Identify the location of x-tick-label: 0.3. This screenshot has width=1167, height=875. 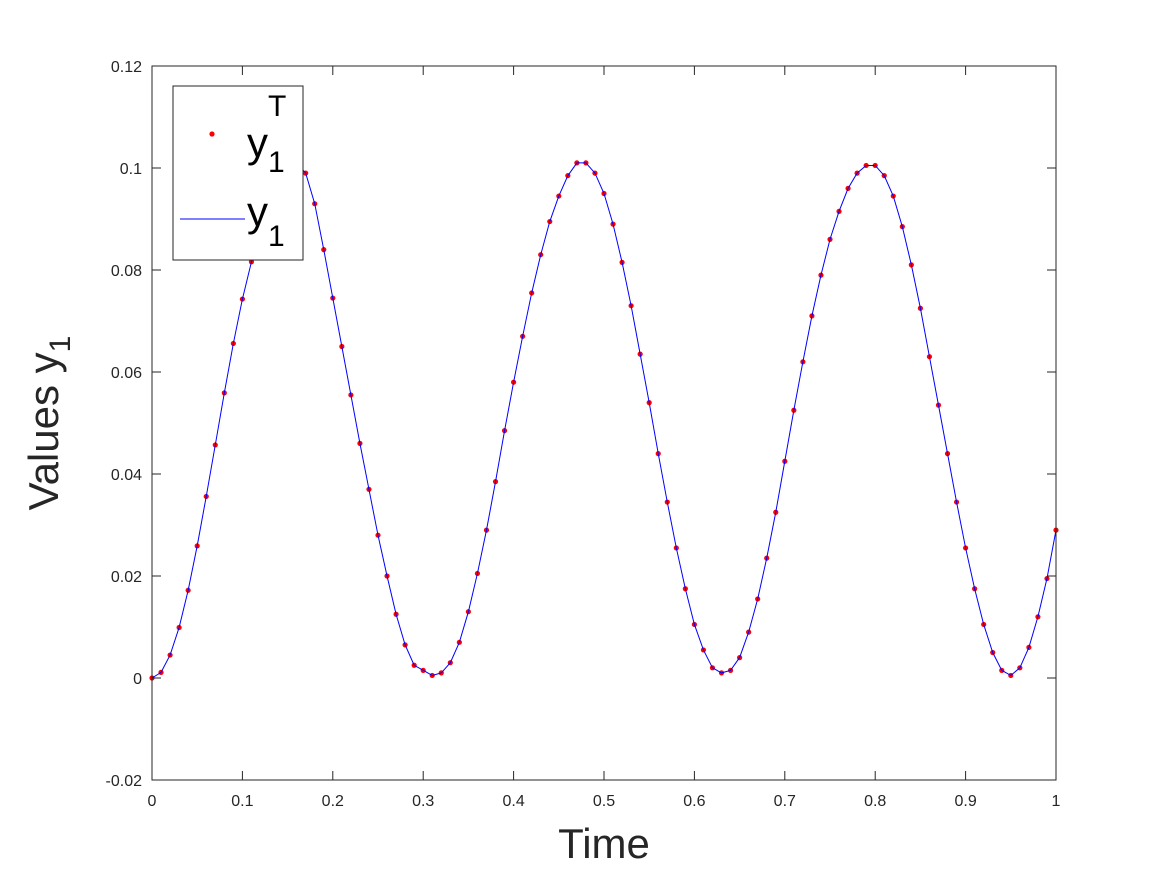
(423, 801).